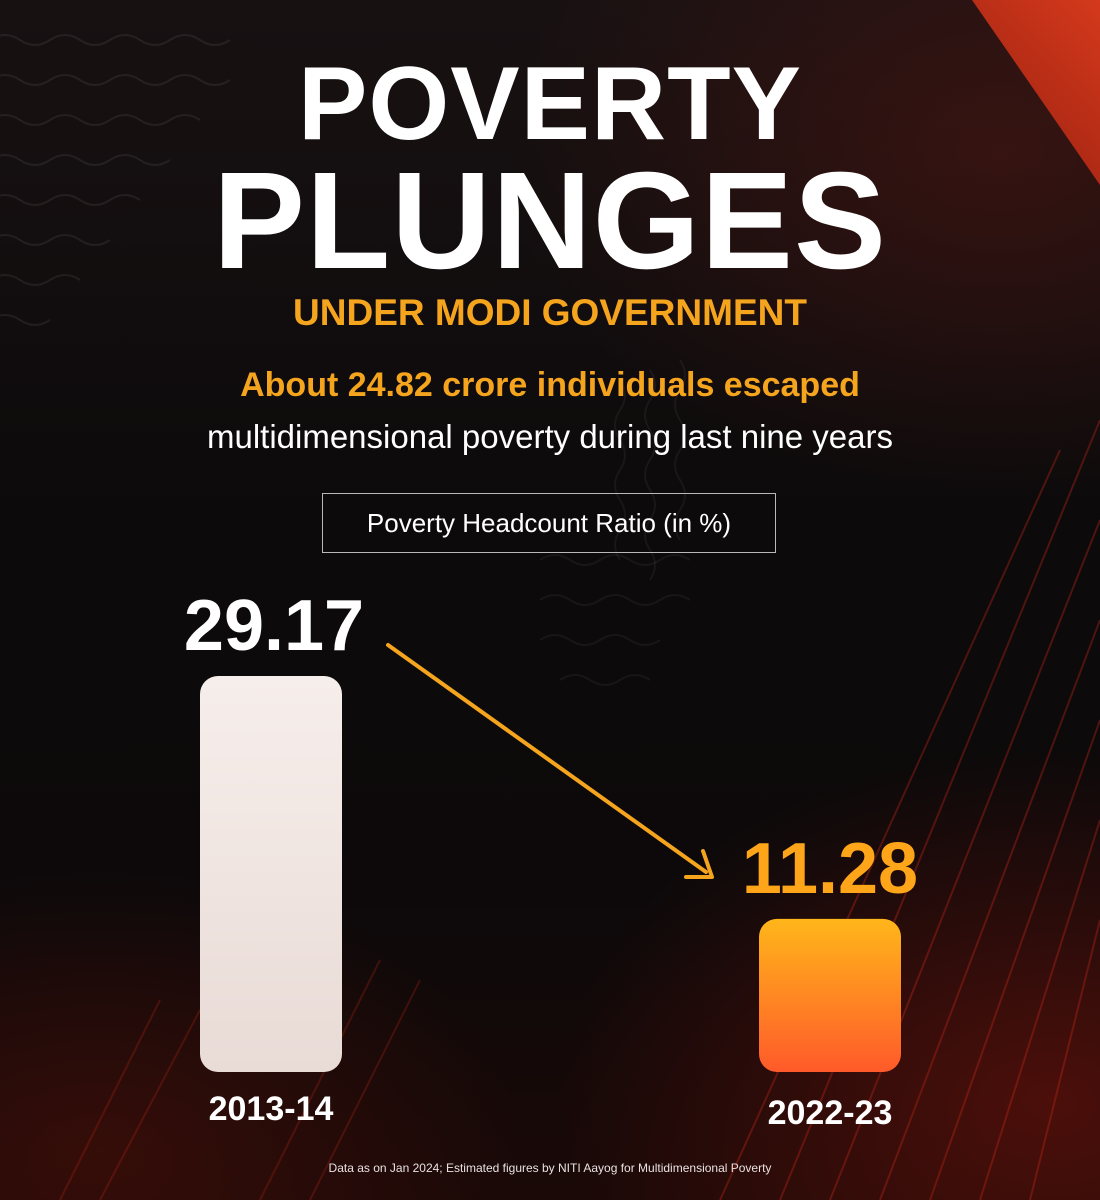 The image size is (1100, 1200). Describe the element at coordinates (550, 221) in the screenshot. I see `title-line-2: PLUNGES` at that location.